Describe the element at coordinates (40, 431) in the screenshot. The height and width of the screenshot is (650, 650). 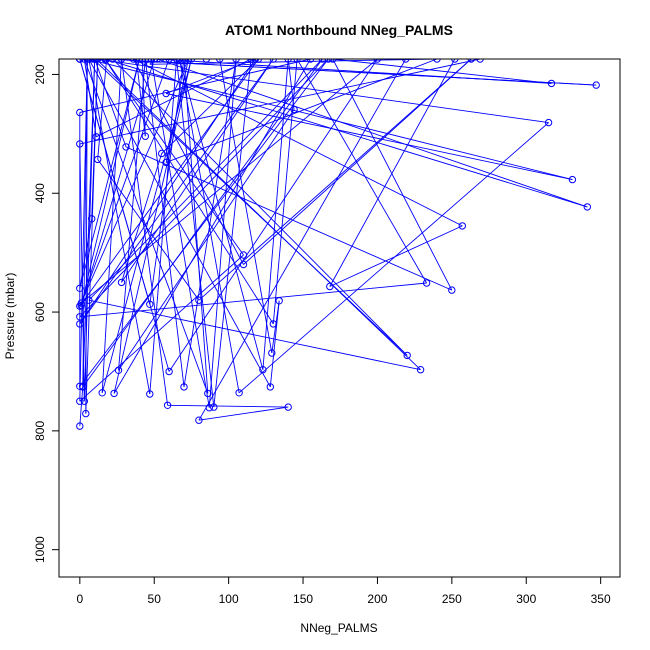
I see `y-tick-label: 800` at that location.